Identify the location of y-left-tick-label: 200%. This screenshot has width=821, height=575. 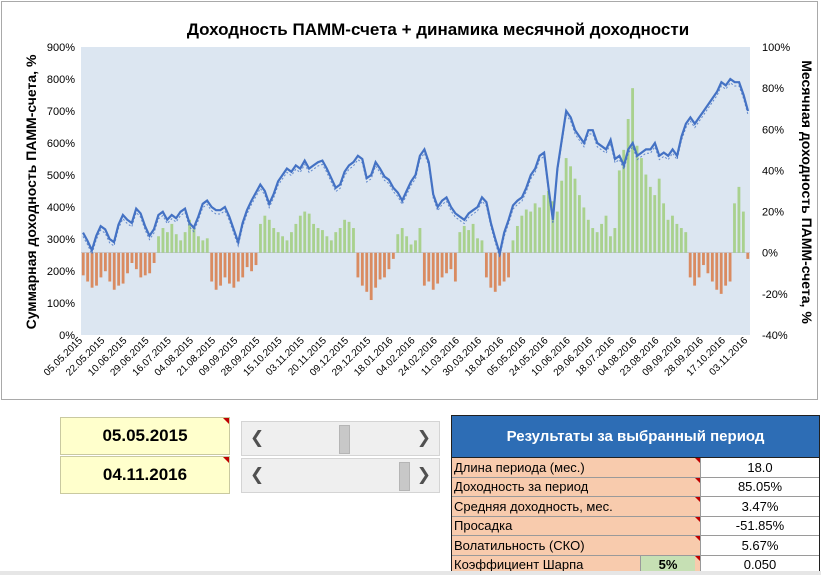
(61, 272).